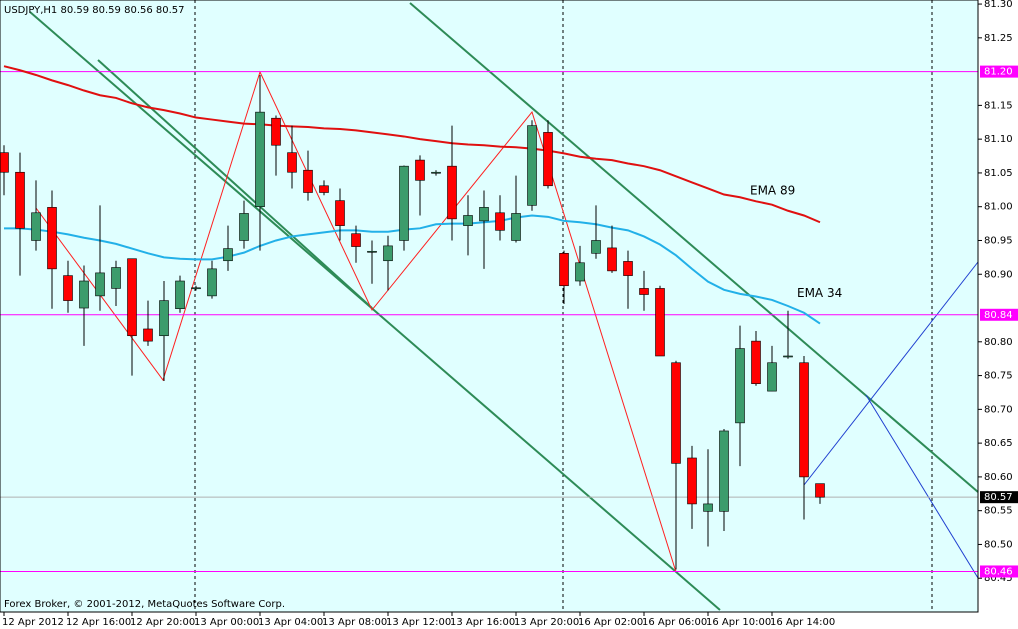  I want to click on x-tick-label: 16 Apr 10:00, so click(738, 622).